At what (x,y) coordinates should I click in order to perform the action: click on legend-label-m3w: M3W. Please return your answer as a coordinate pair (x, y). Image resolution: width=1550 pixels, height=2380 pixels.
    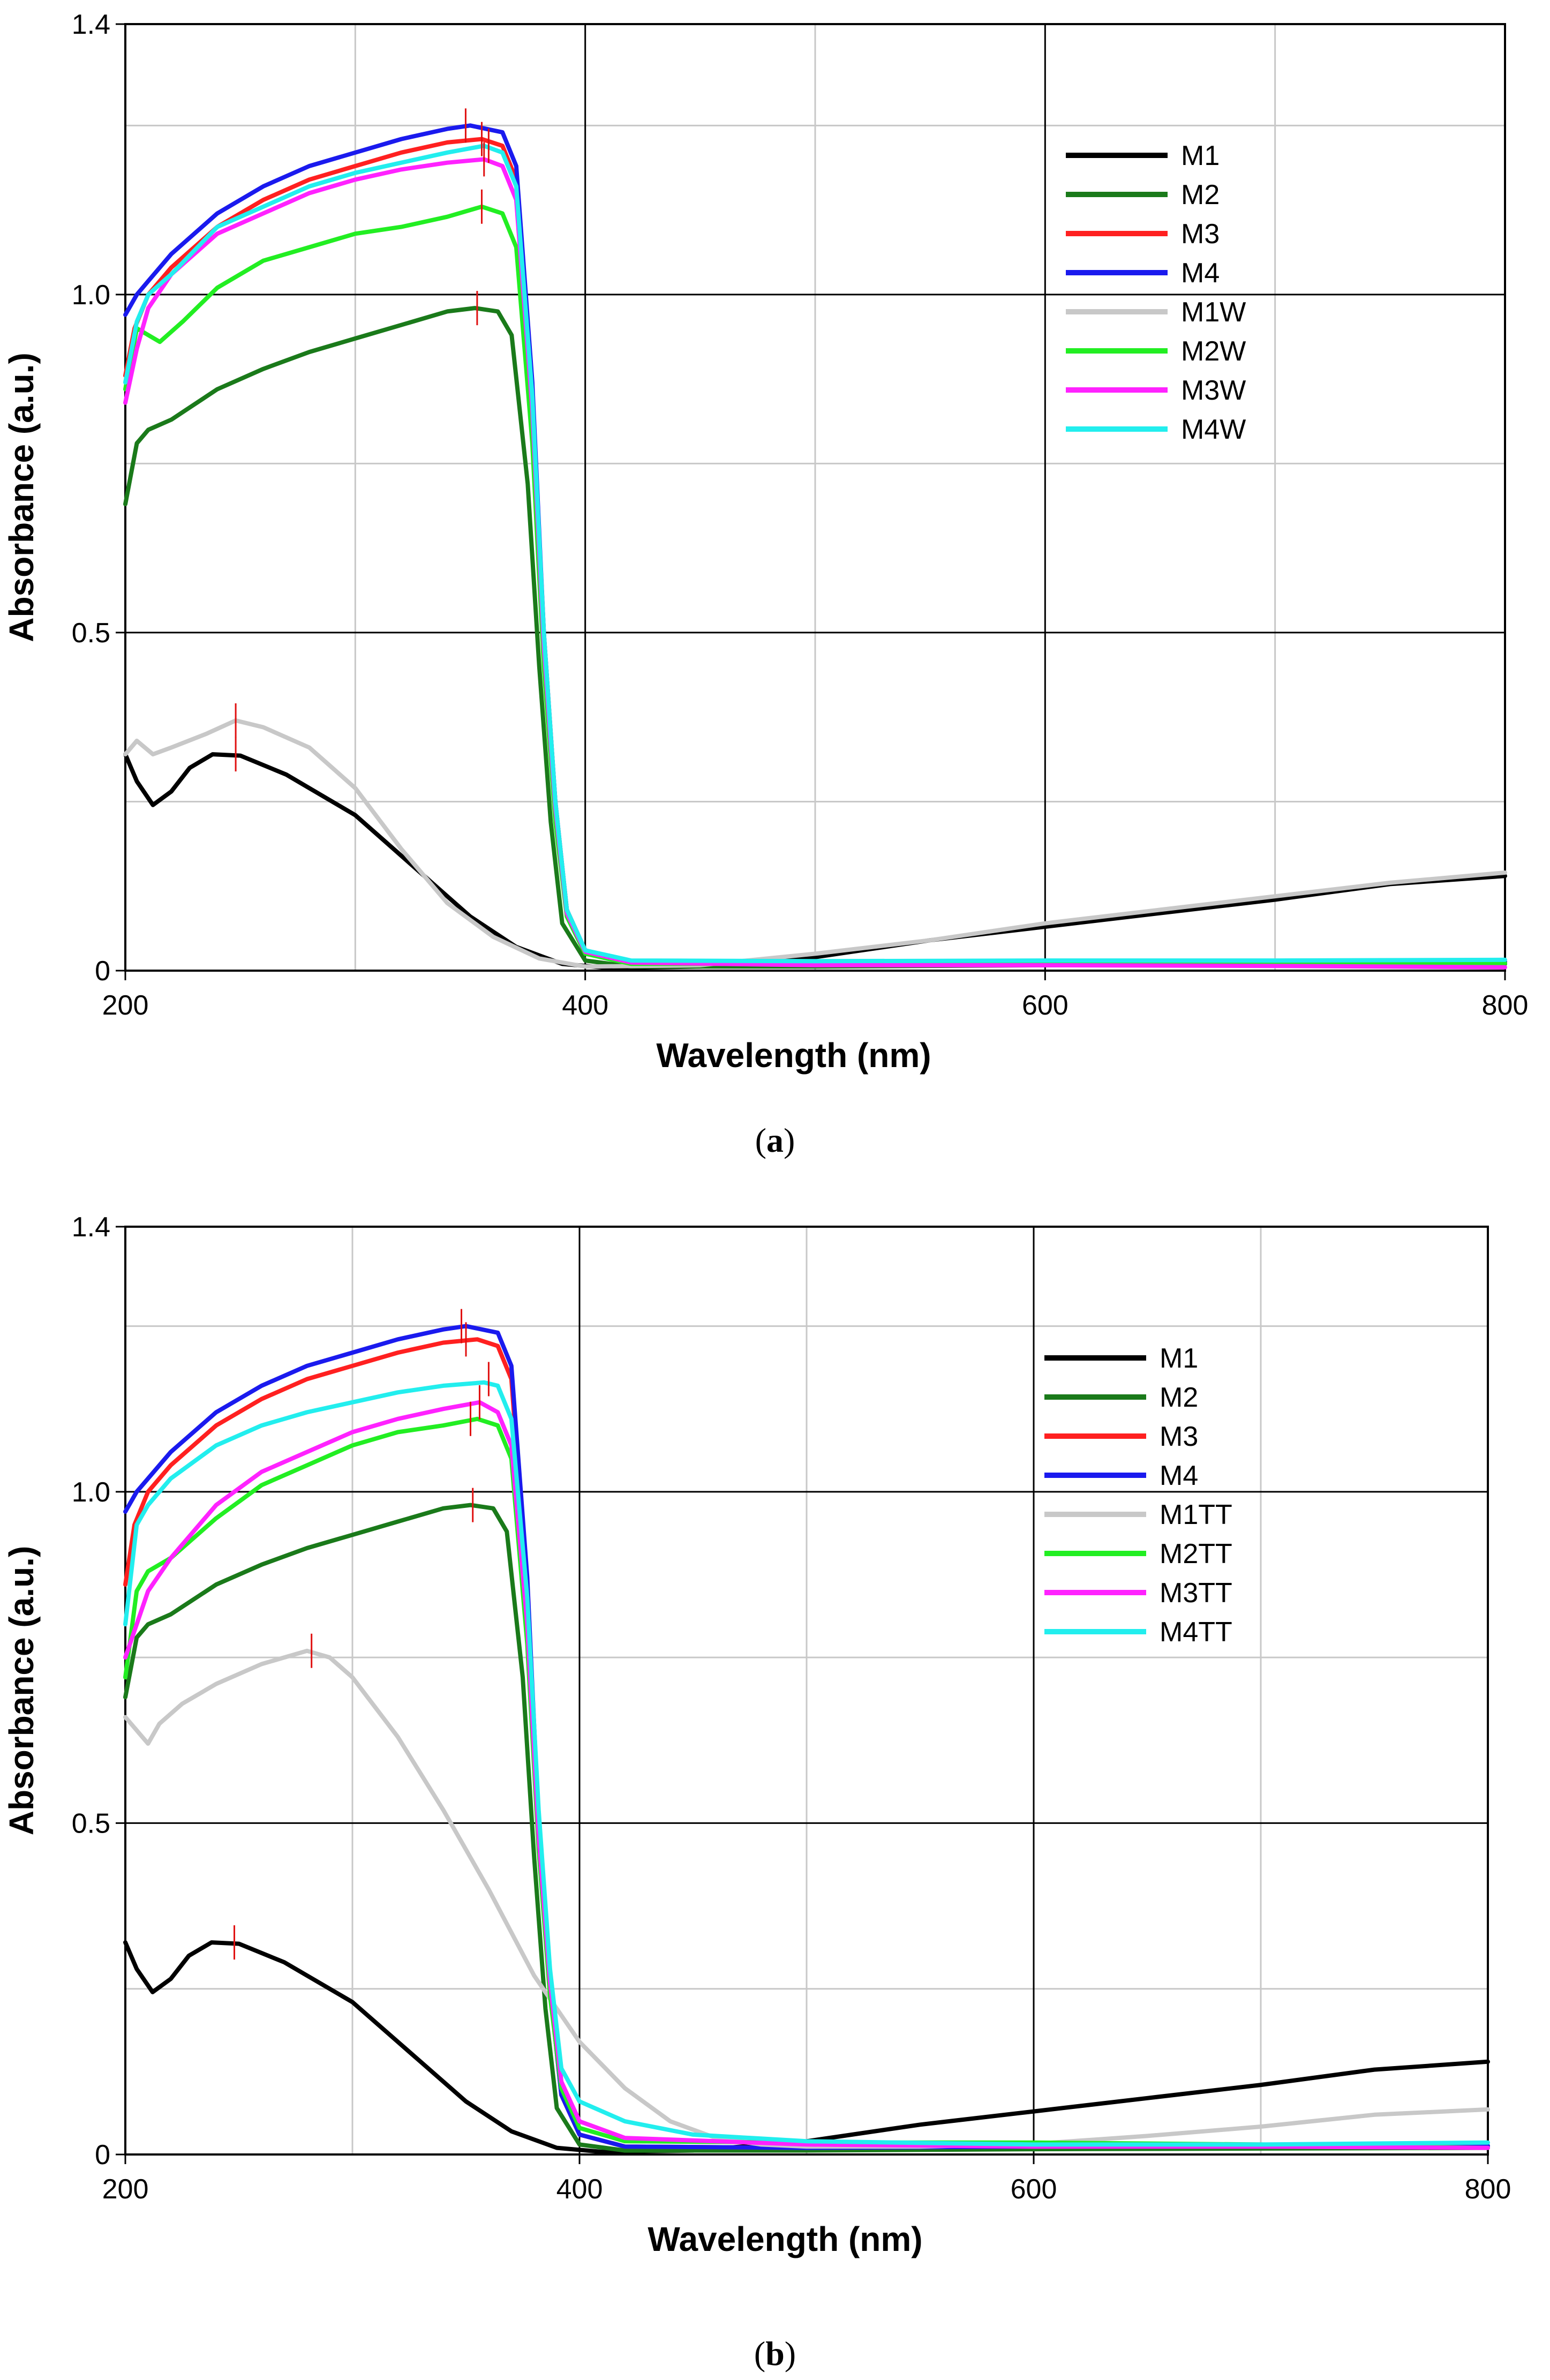
    Looking at the image, I should click on (1214, 390).